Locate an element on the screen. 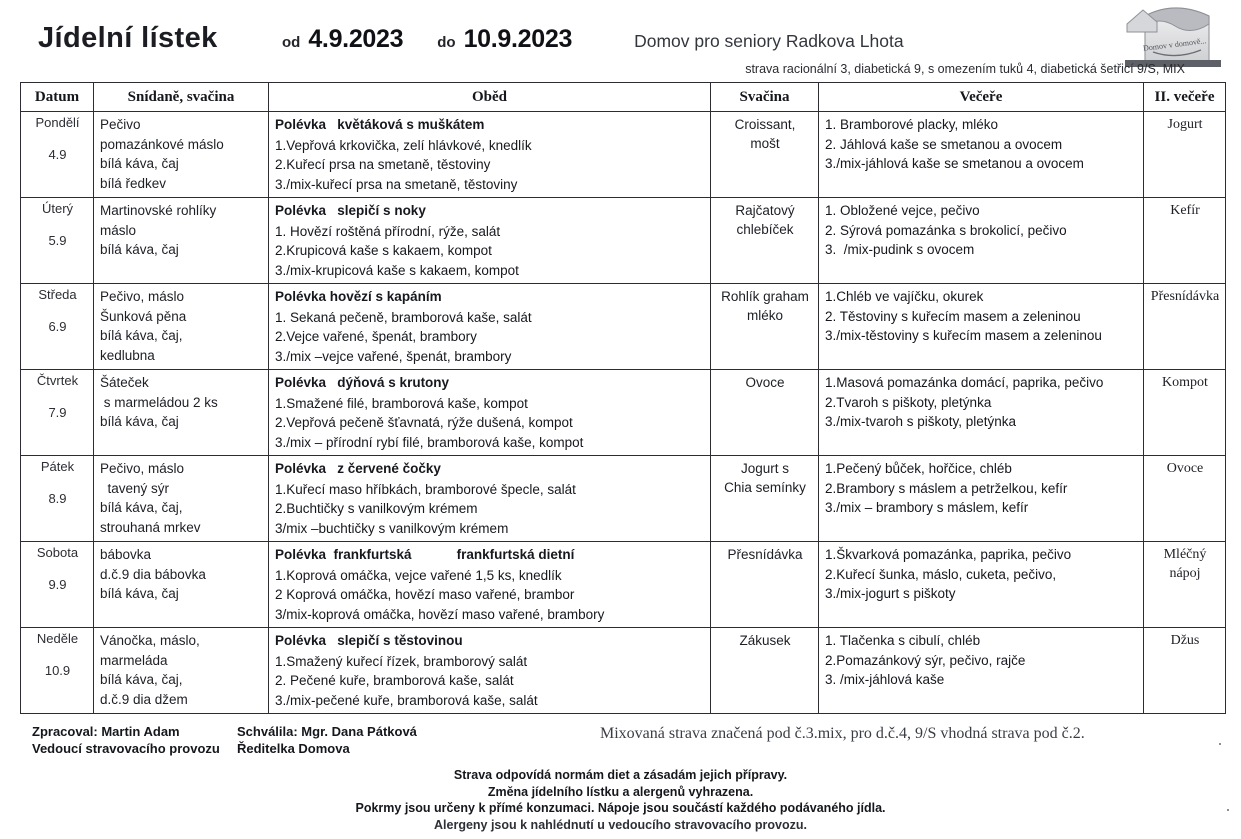 This screenshot has height=839, width=1241. dinner-option: 3. /mix-pudink s ovocem is located at coordinates (900, 249).